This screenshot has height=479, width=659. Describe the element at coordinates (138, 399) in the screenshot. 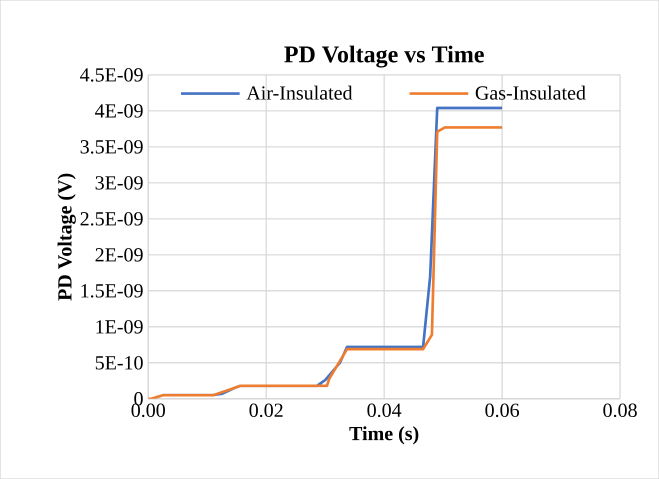

I see `y-tick-label: 0` at that location.